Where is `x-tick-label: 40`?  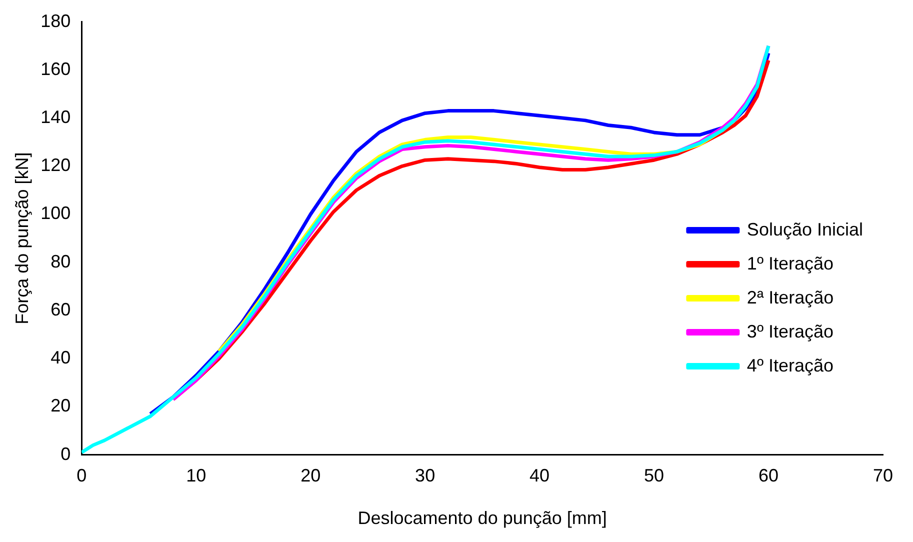
x-tick-label: 40 is located at coordinates (540, 476).